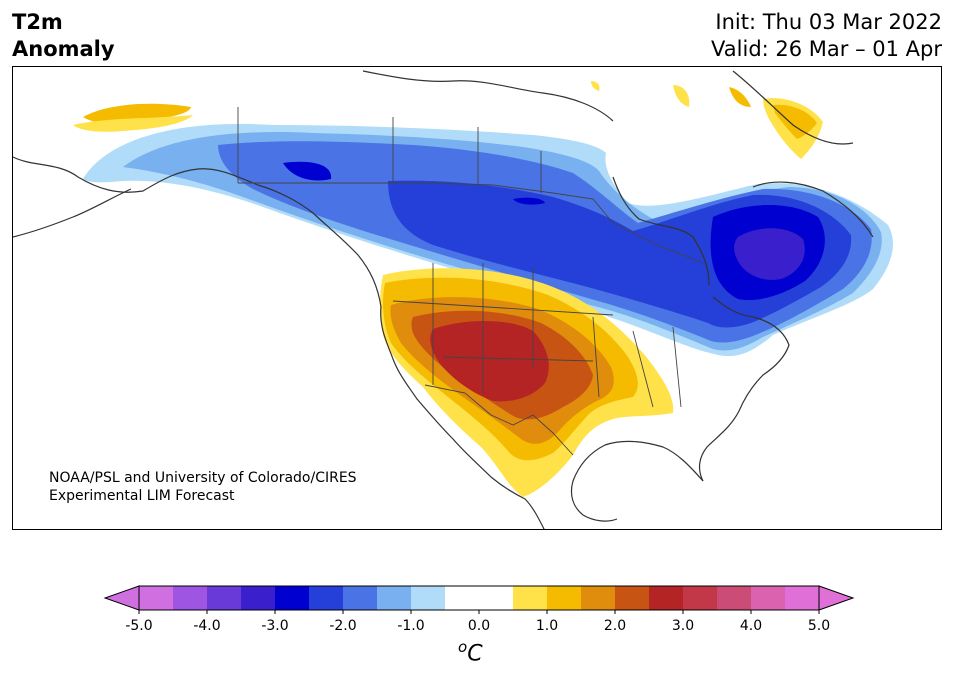 The image size is (953, 680). I want to click on title-anomaly: Anomaly, so click(63, 49).